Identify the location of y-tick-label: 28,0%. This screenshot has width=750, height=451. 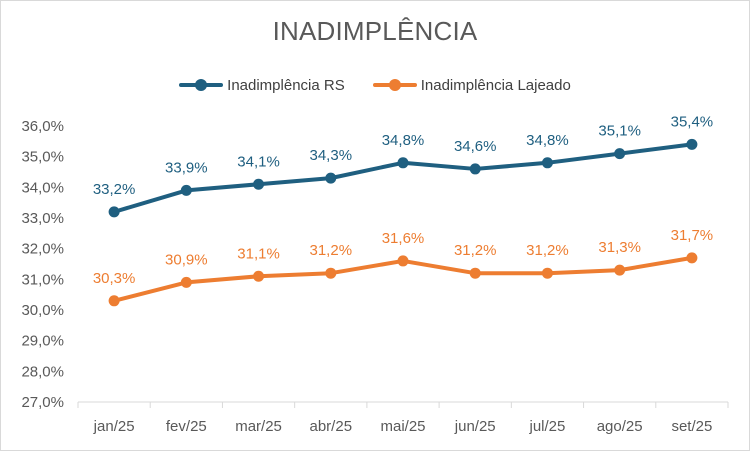
(42, 371).